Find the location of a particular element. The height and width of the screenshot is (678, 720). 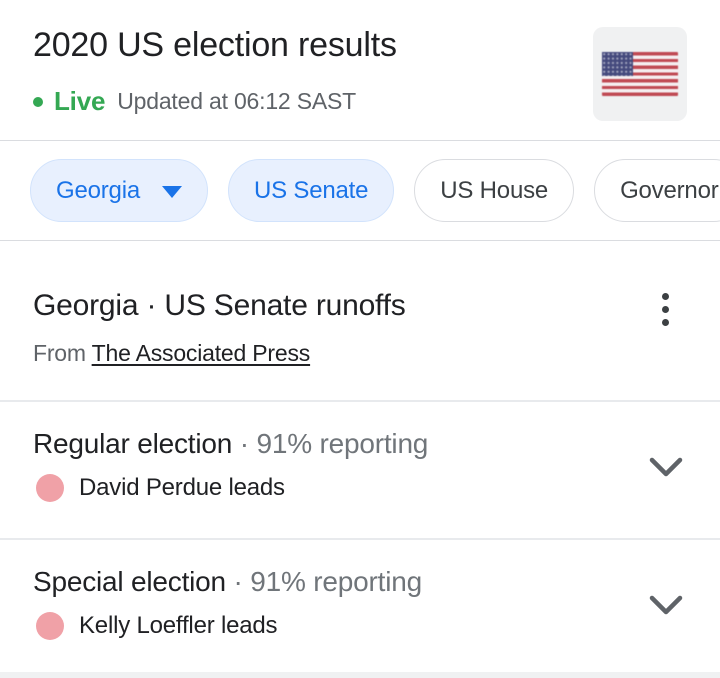

chip-label: US Senate is located at coordinates (311, 190).